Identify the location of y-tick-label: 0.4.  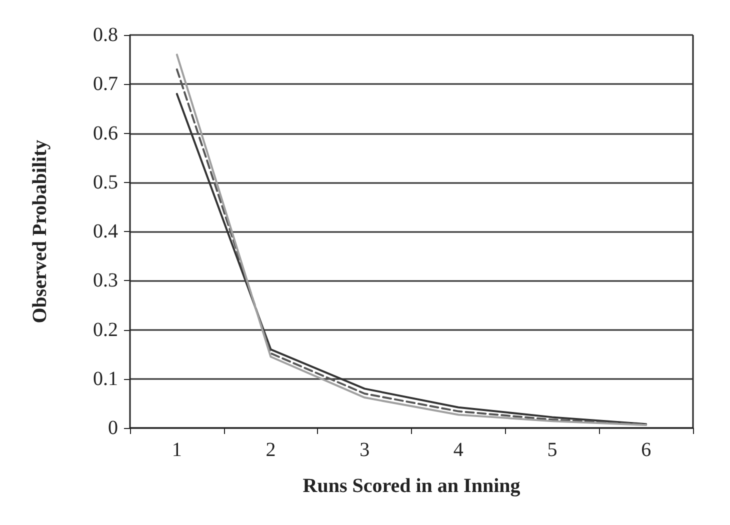
(105, 231).